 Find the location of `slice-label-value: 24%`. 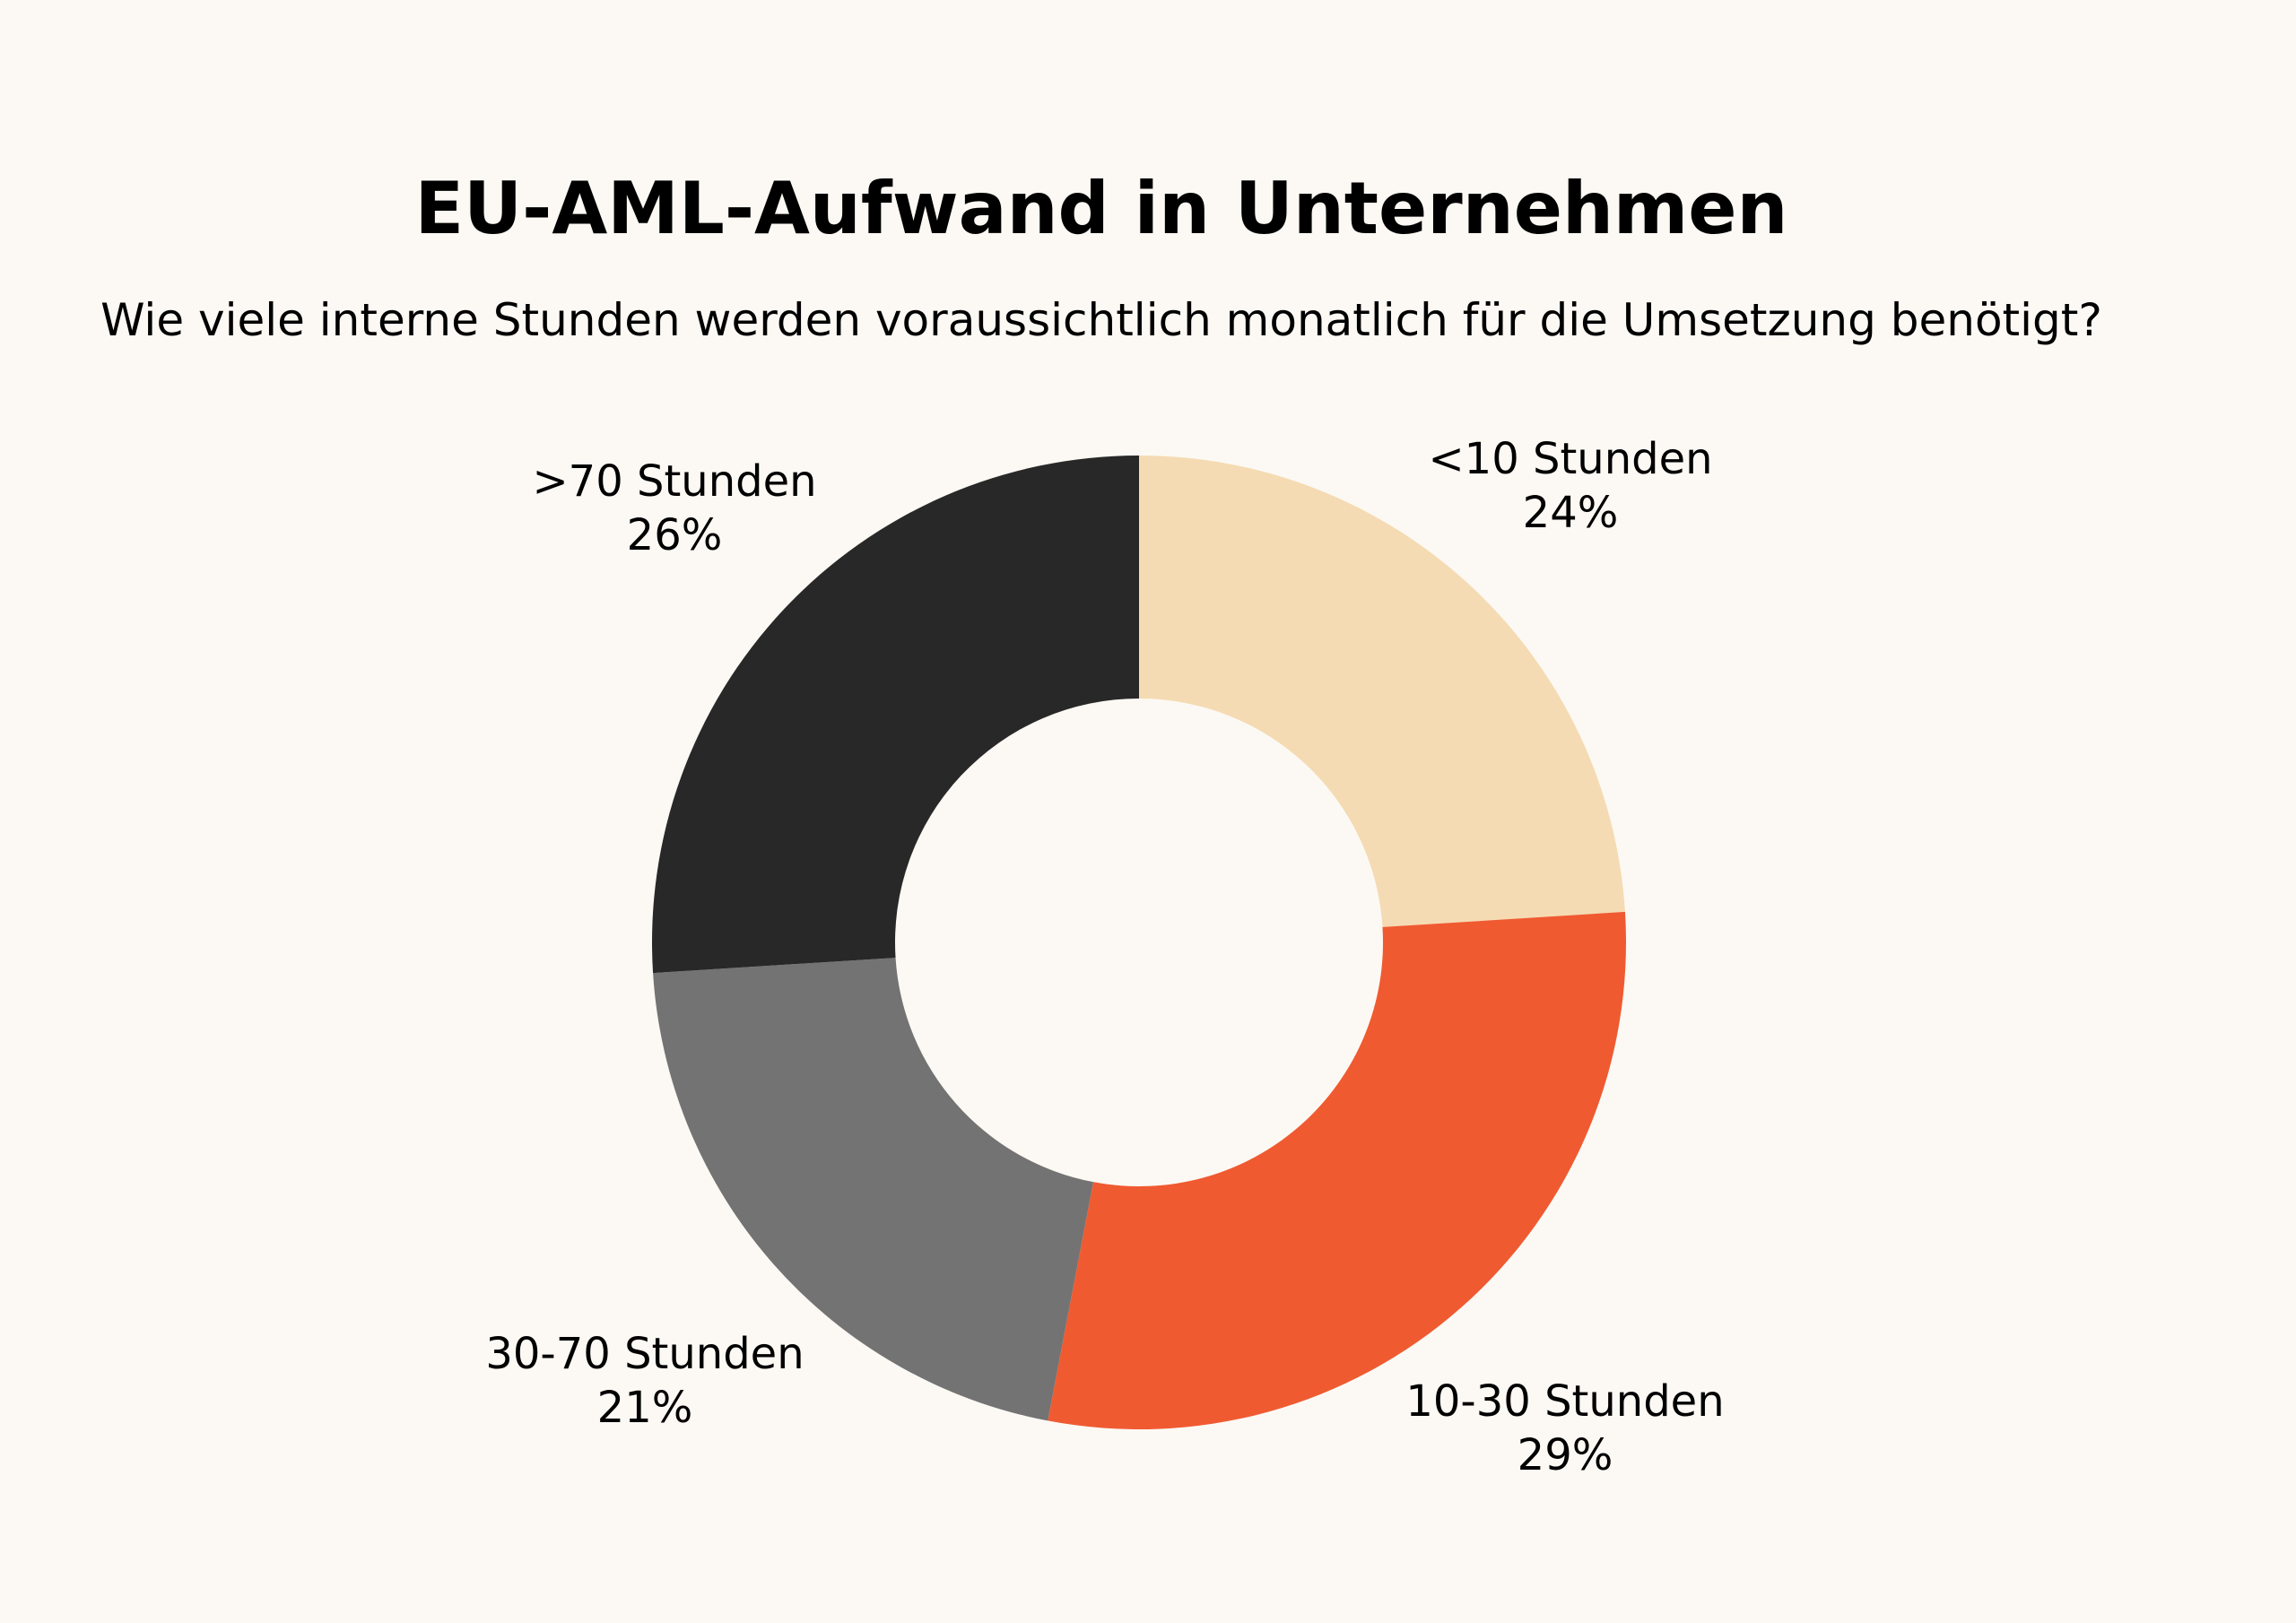

slice-label-value: 24% is located at coordinates (1570, 513).